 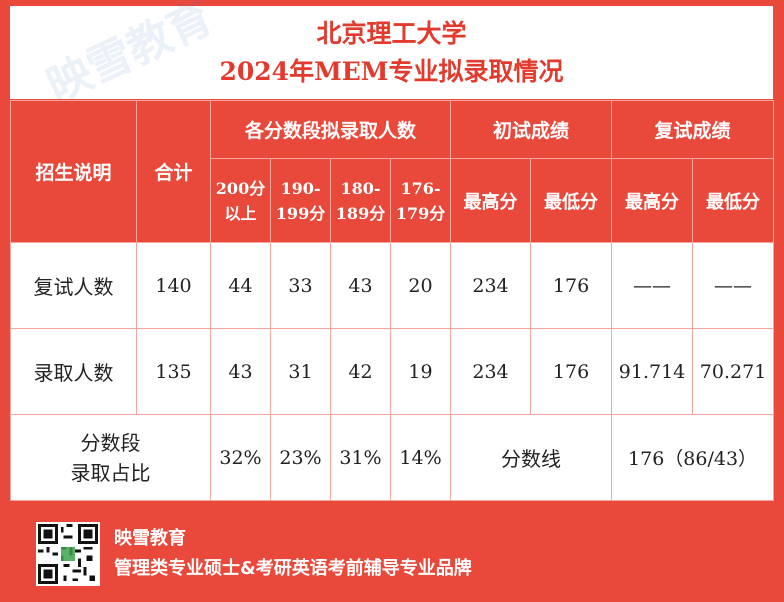 I want to click on row-band-1: 44, so click(x=240, y=285).